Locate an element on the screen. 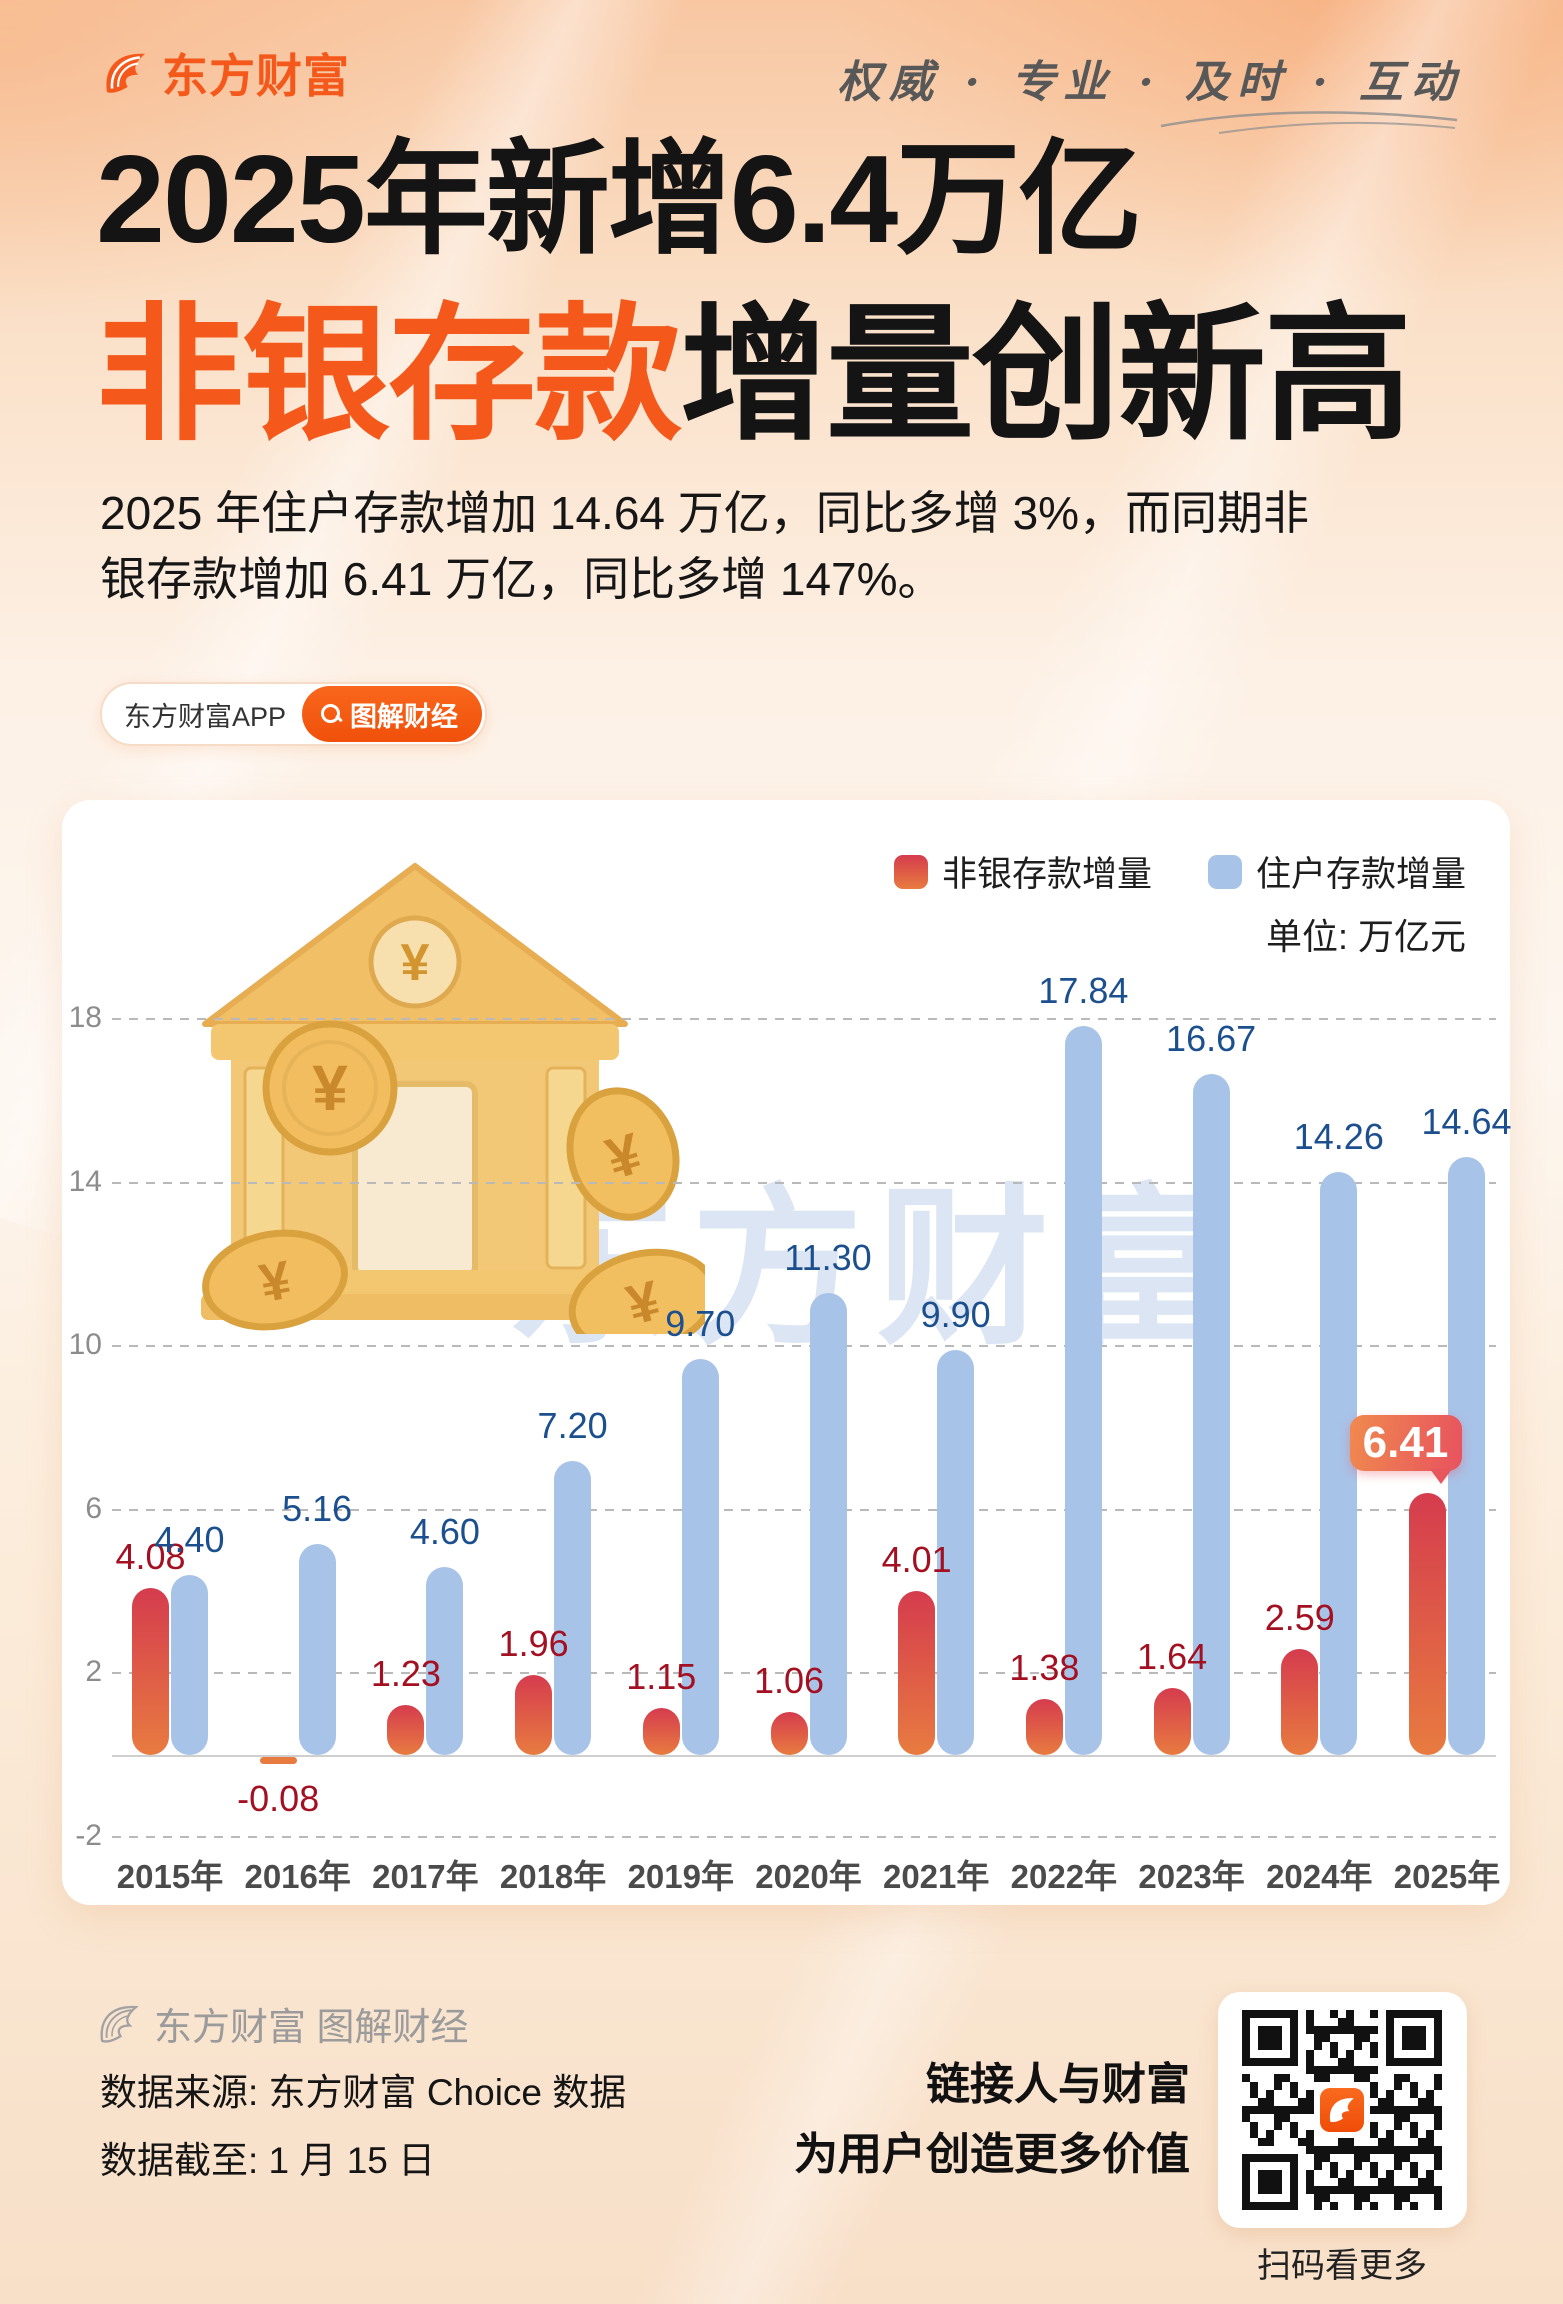 The height and width of the screenshot is (2304, 1563). legend-label-nonbank: 非银存款增量 is located at coordinates (1046, 874).